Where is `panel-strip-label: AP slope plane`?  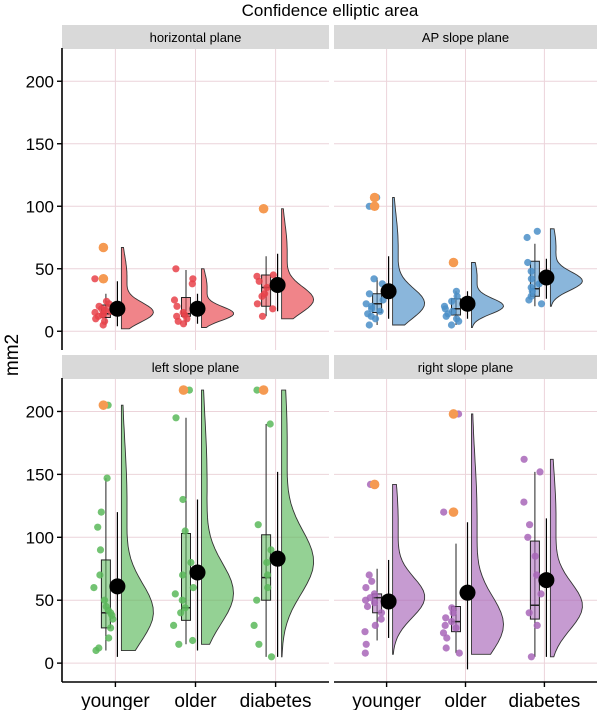 panel-strip-label: AP slope plane is located at coordinates (465, 37).